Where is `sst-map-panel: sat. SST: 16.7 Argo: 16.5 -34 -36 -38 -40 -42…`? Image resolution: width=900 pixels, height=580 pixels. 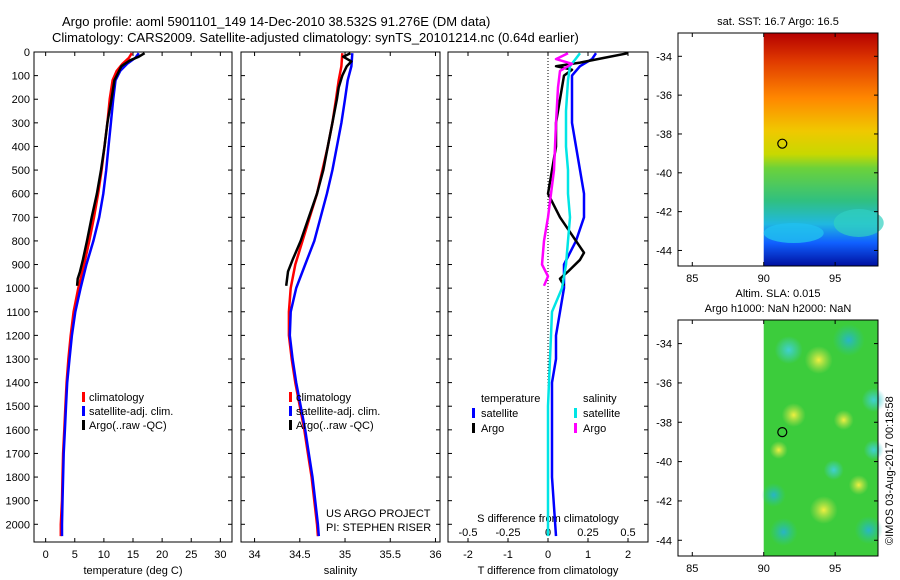 sst-map-panel: sat. SST: 16.7 Argo: 16.5 -34 -36 -38 -40 -42… is located at coordinates (770, 150).